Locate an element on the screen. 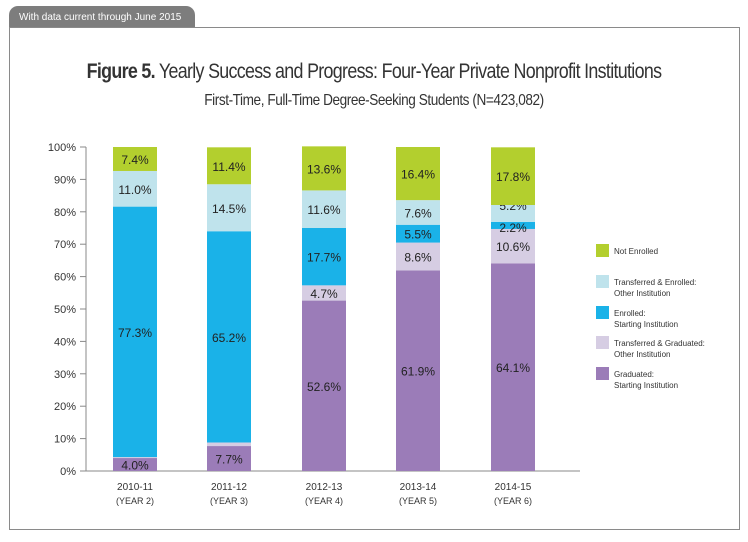 This screenshot has width=748, height=542. chart-title: Figure 5. Yearly Success and Progress is located at coordinates (374, 72).